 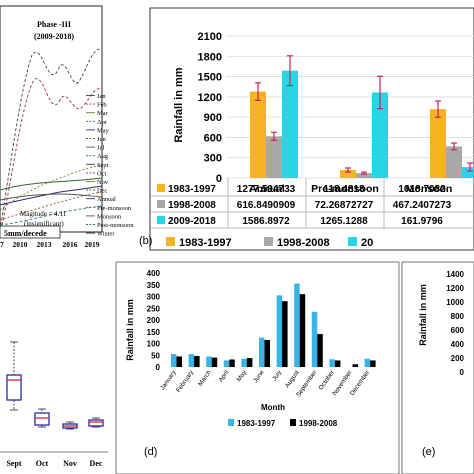 What do you see at coordinates (210, 78) in the screenshot?
I see `panel-b-y-tick-label: 1500` at bounding box center [210, 78].